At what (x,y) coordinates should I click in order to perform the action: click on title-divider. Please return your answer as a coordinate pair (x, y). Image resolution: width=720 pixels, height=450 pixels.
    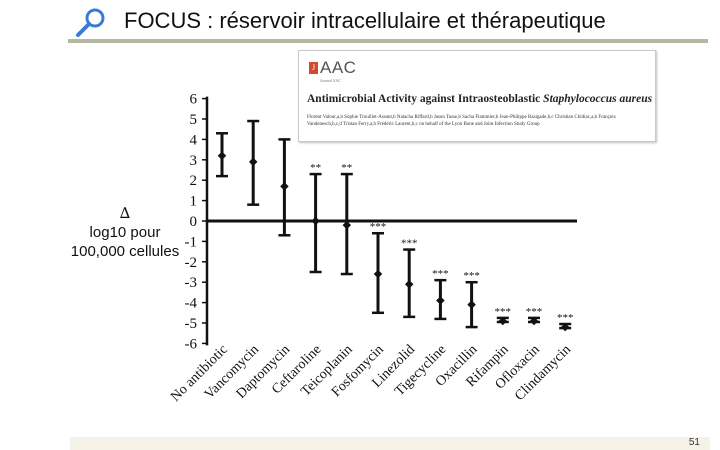
    Looking at the image, I should click on (388, 41).